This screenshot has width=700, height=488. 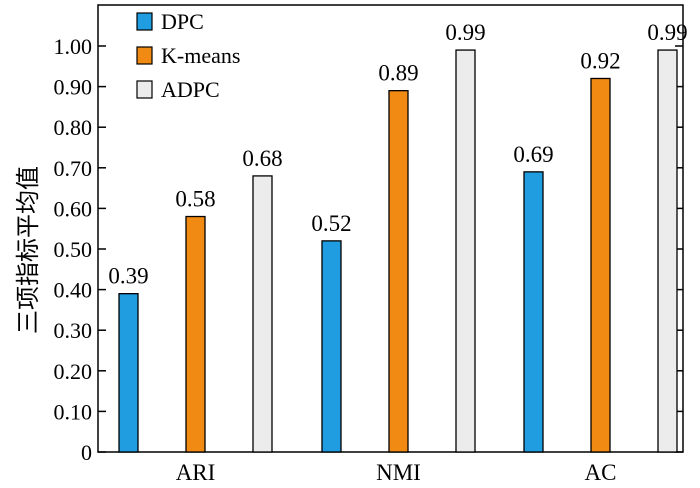 I want to click on legend-label: ADPC, so click(x=190, y=89).